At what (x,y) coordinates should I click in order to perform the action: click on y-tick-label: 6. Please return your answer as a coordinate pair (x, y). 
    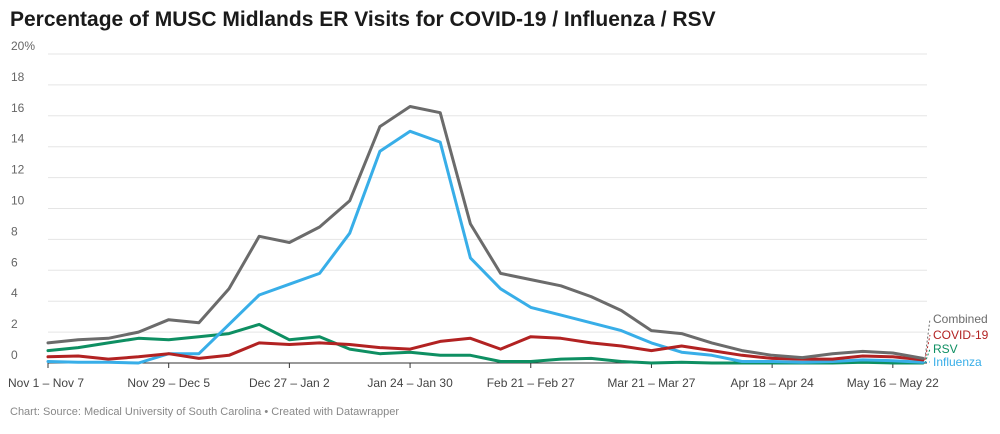
    Looking at the image, I should click on (14, 262).